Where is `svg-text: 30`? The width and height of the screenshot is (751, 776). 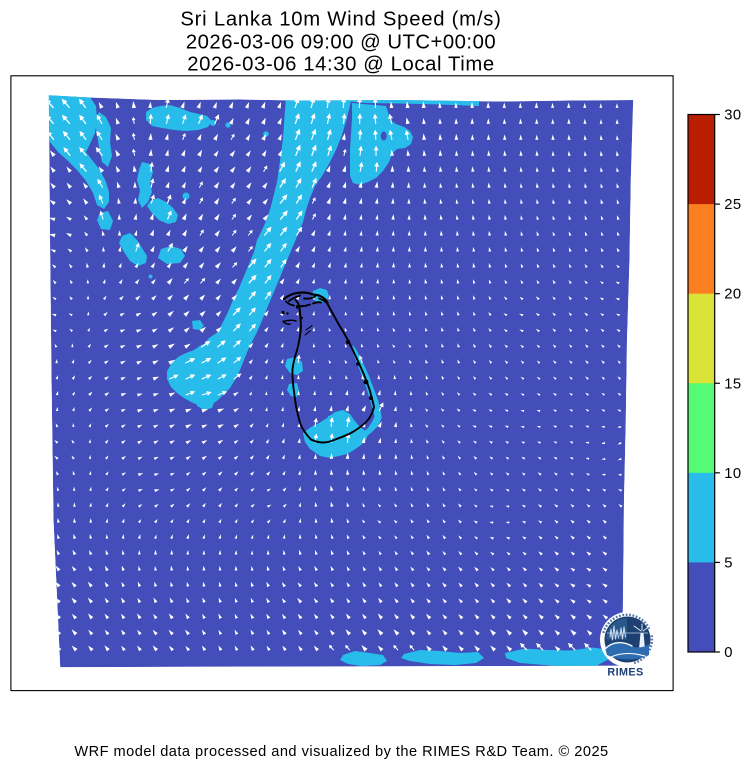
svg-text: 30 is located at coordinates (732, 116).